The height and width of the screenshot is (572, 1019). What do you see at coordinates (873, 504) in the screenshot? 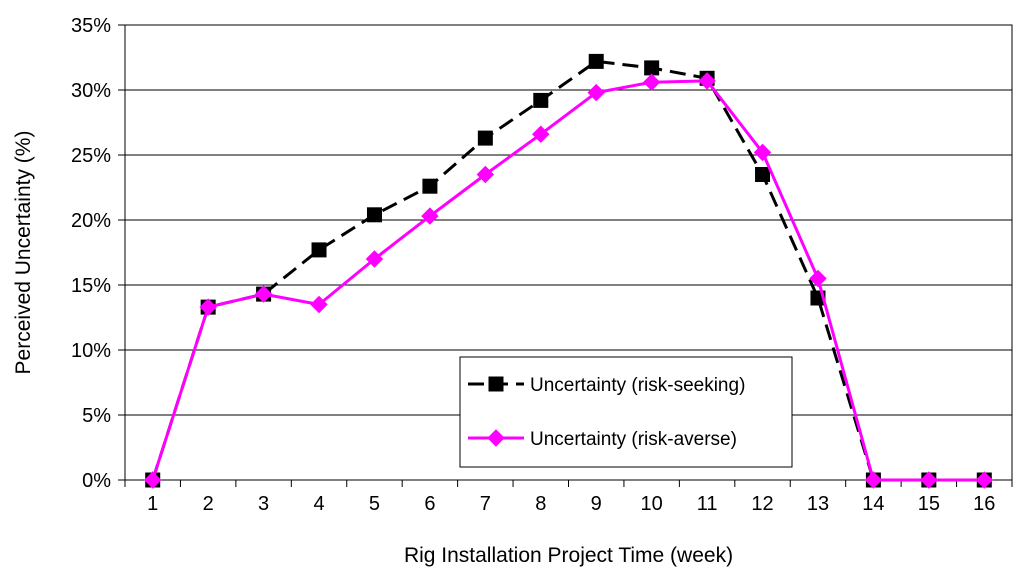
I see `x-tick-label: 14` at bounding box center [873, 504].